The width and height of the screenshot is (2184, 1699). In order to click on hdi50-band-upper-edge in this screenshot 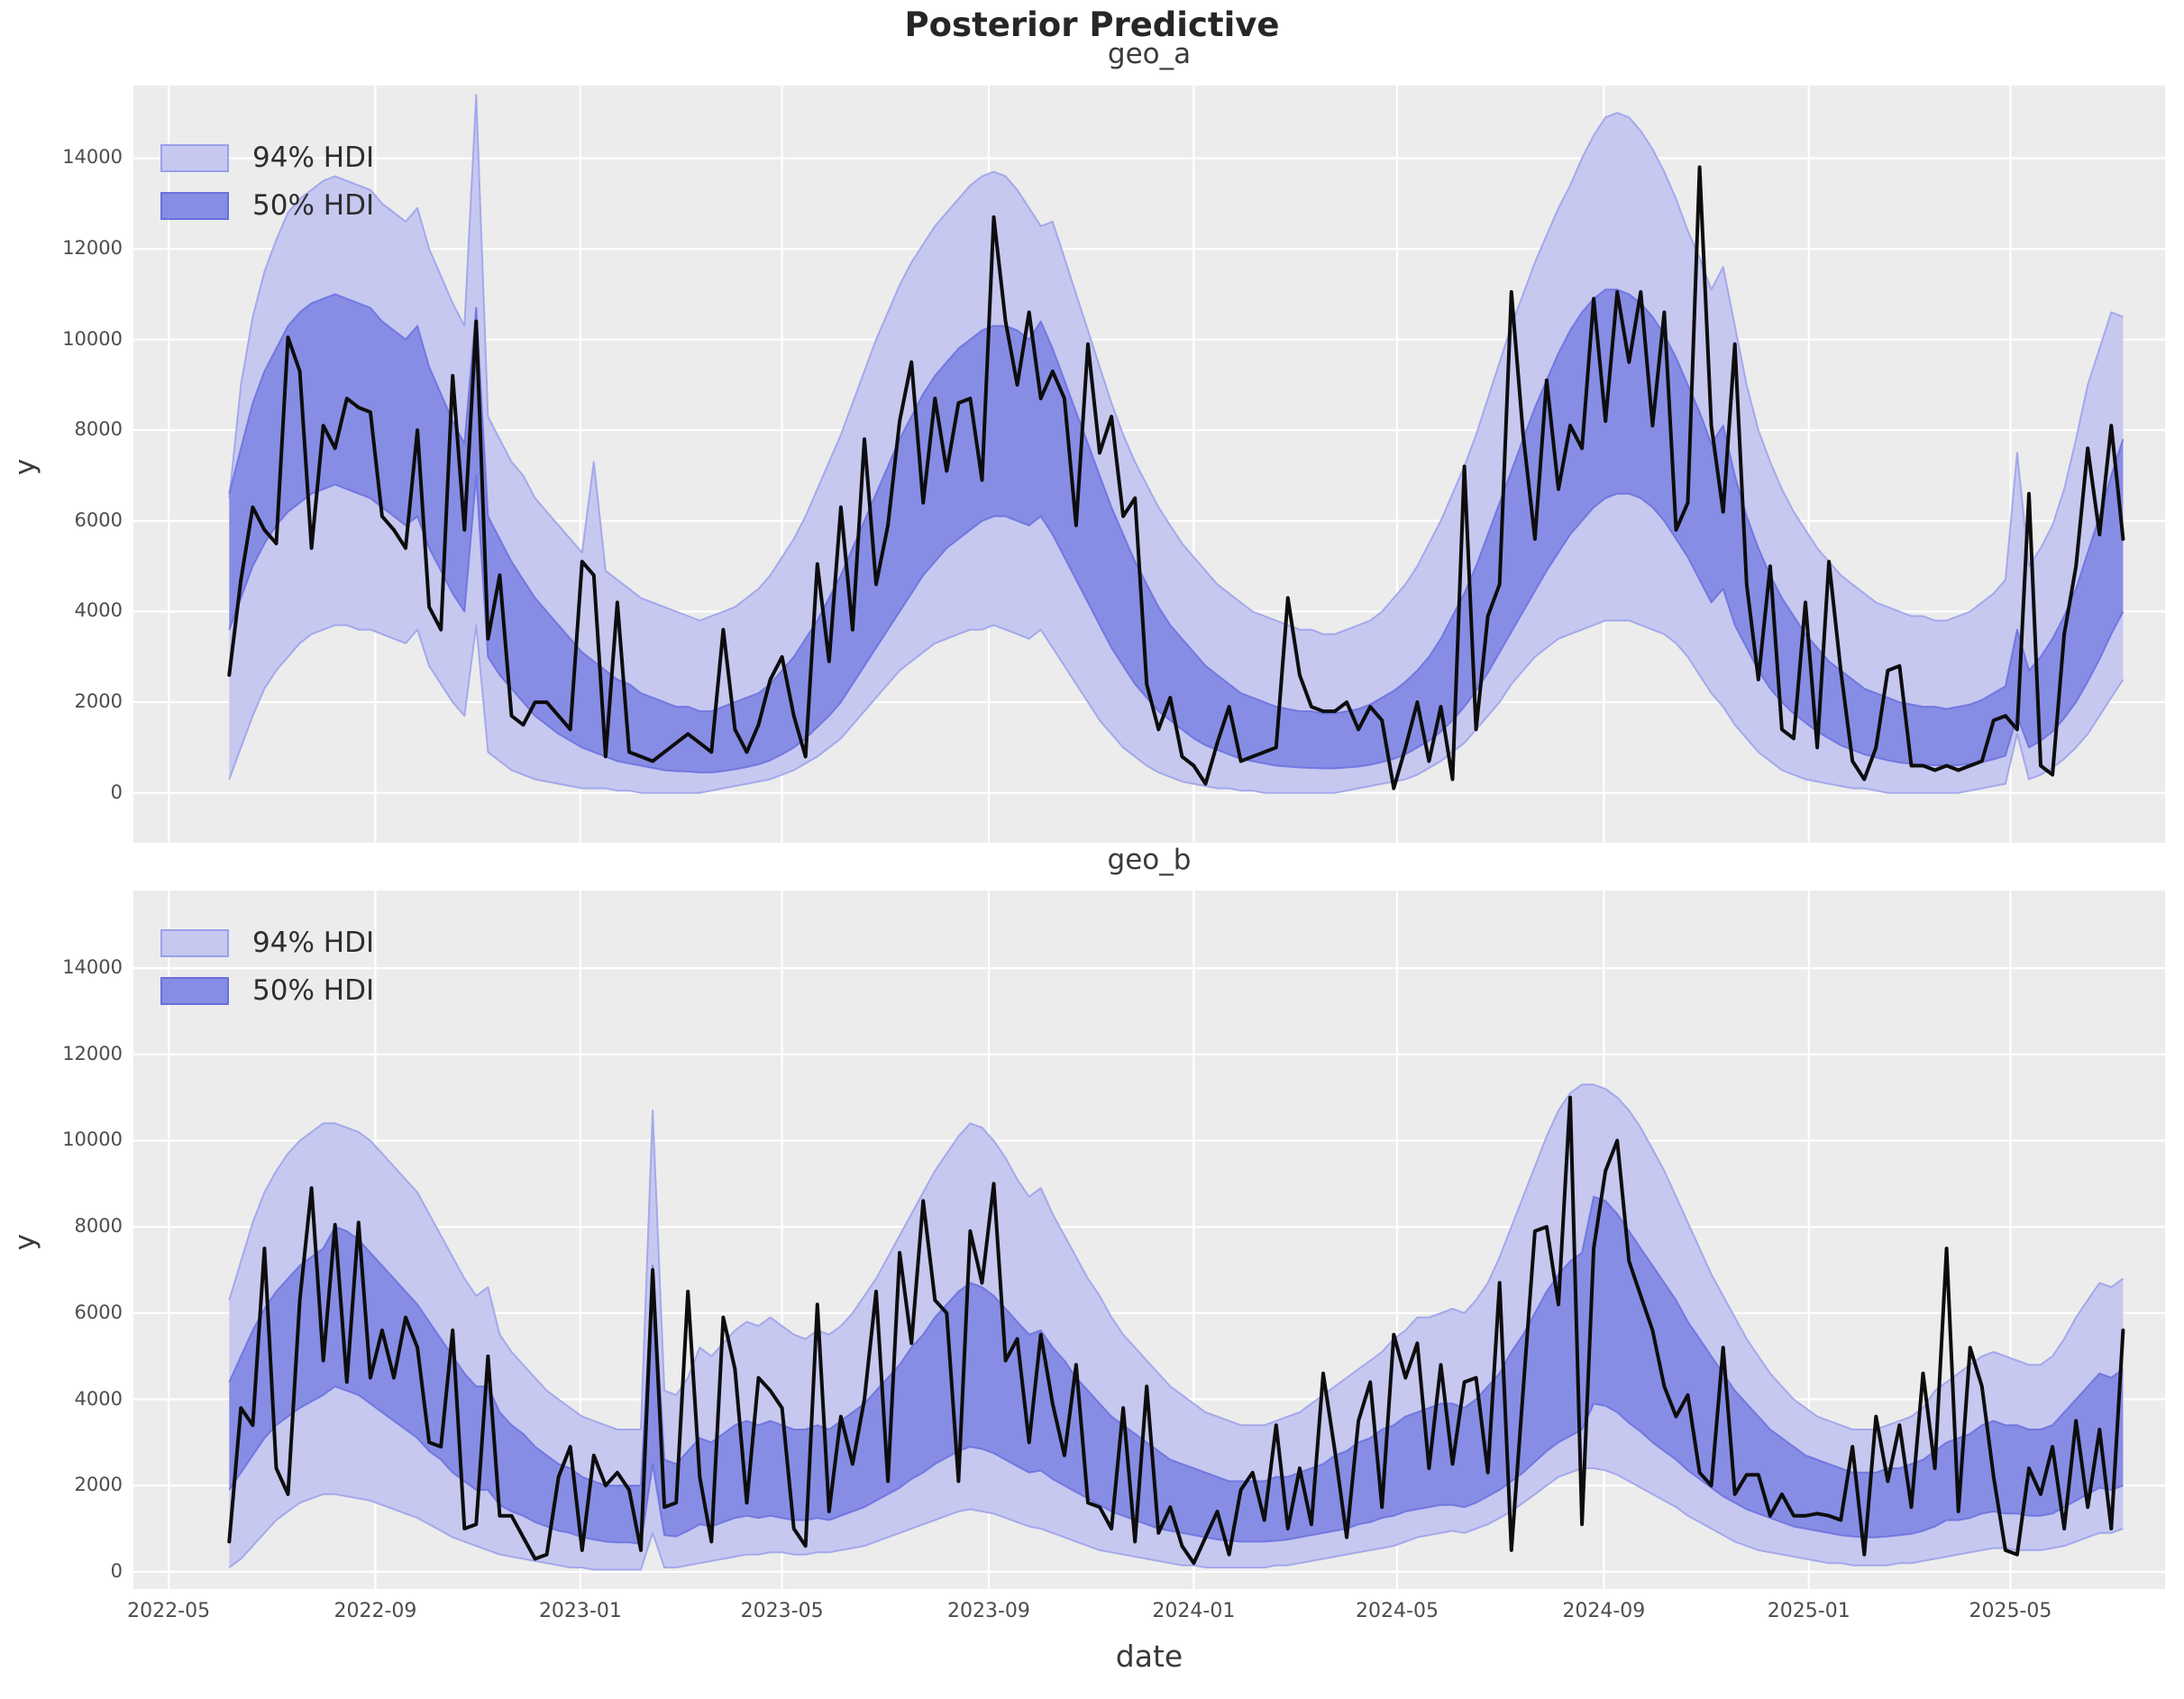, I will do `click(1176, 1341)`.